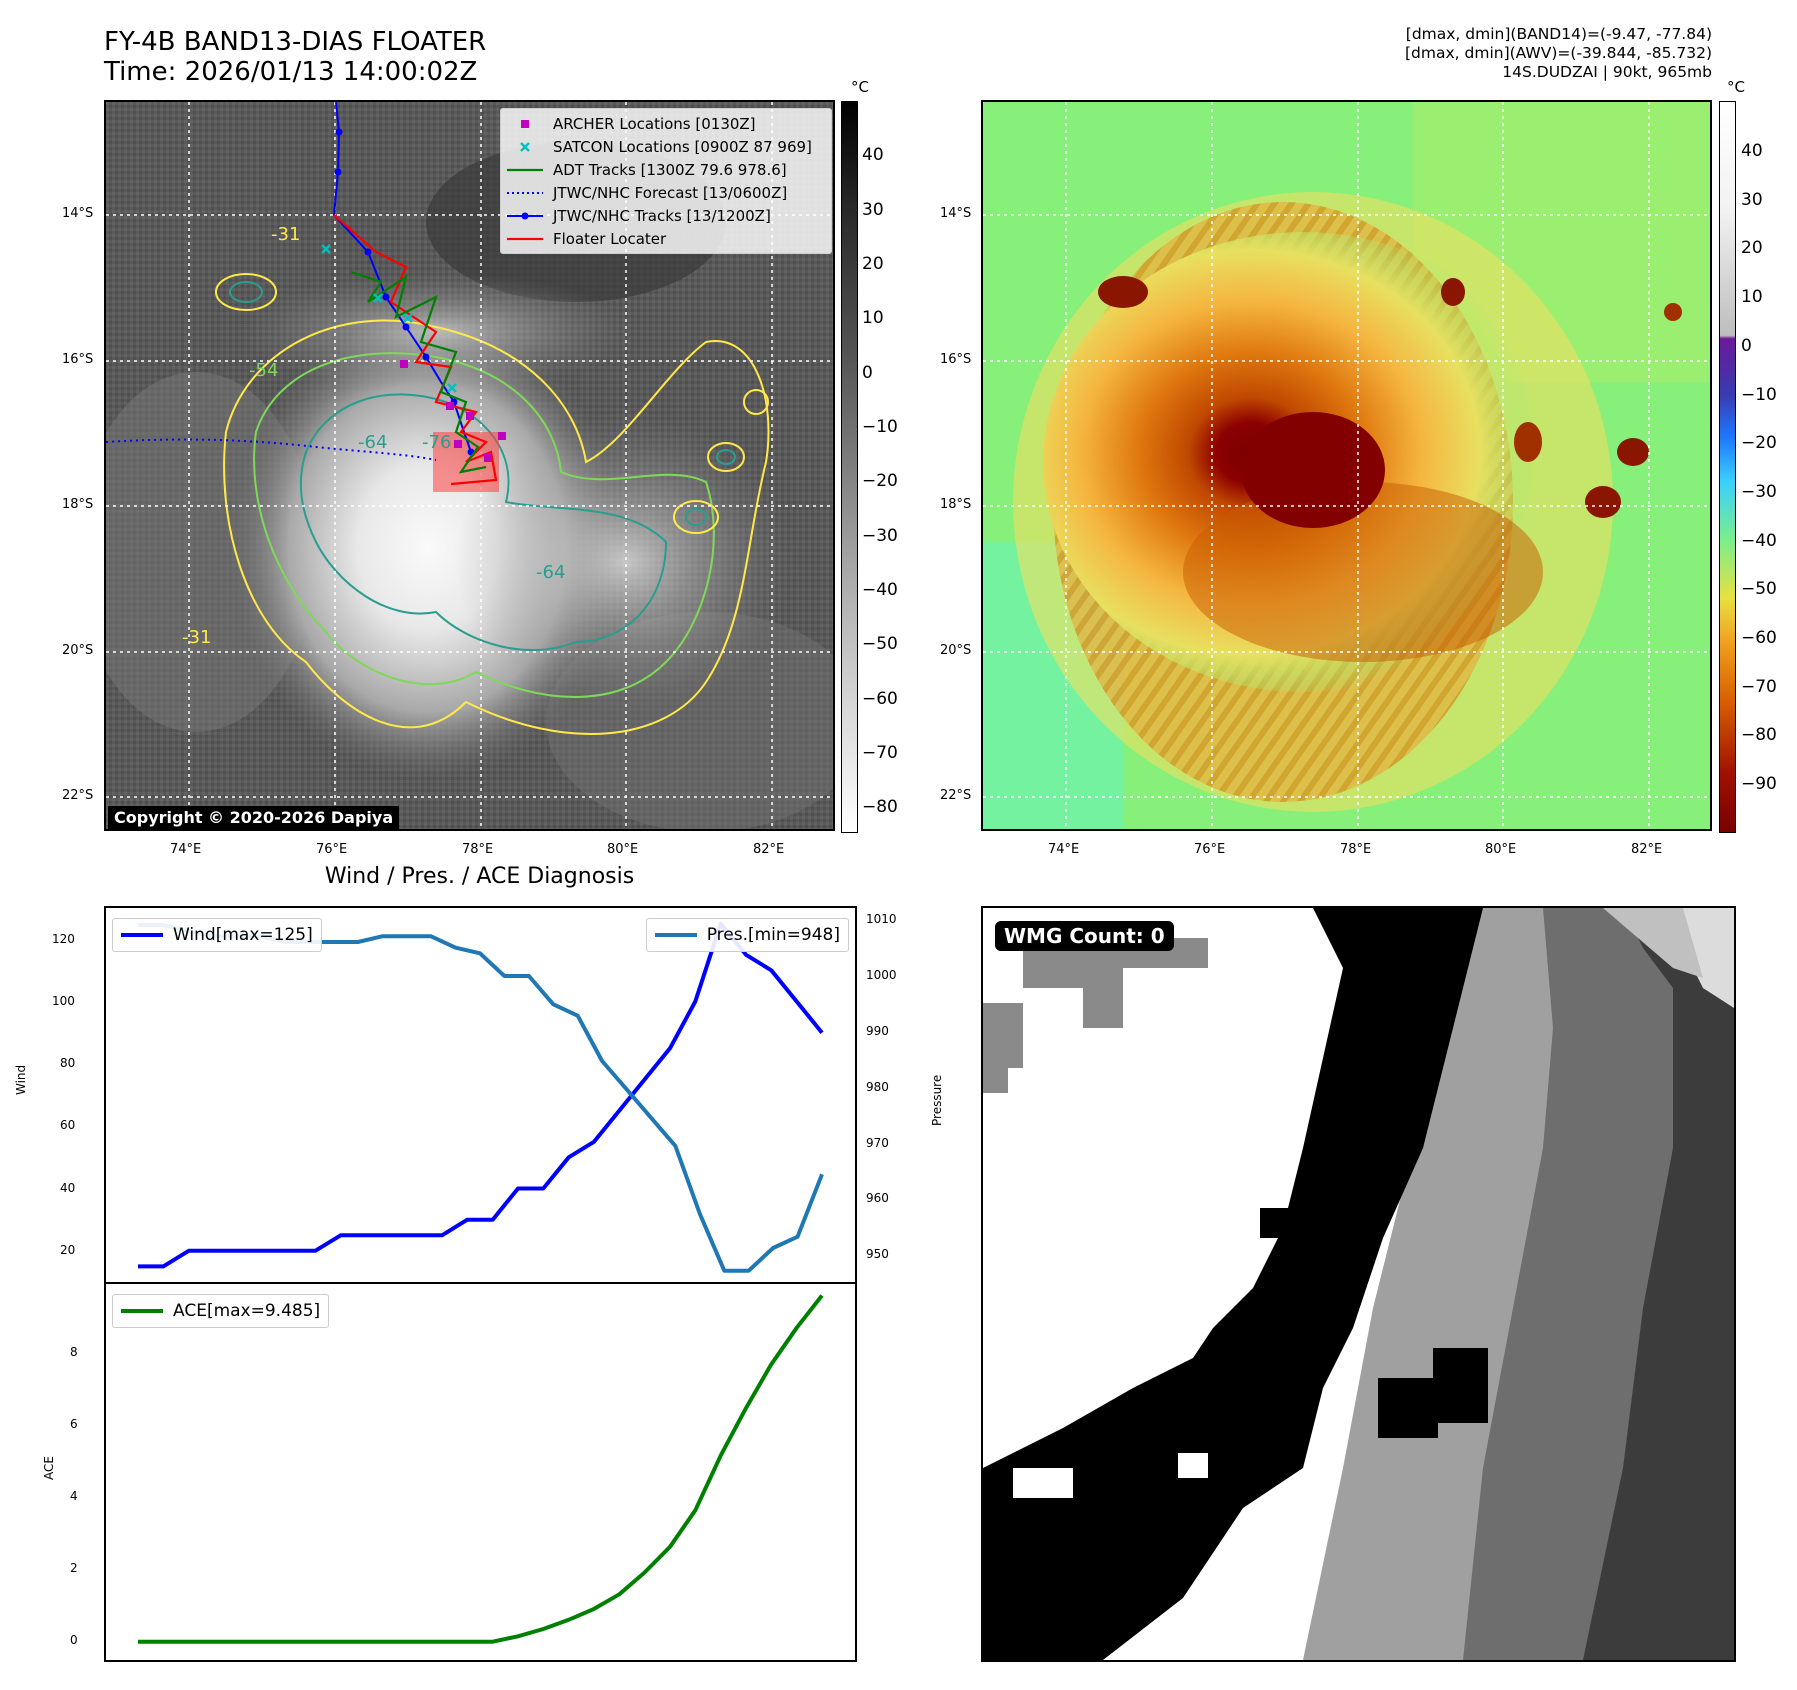 Image resolution: width=1797 pixels, height=1690 pixels. I want to click on pres-legend: Pres.[min=948], so click(747, 935).